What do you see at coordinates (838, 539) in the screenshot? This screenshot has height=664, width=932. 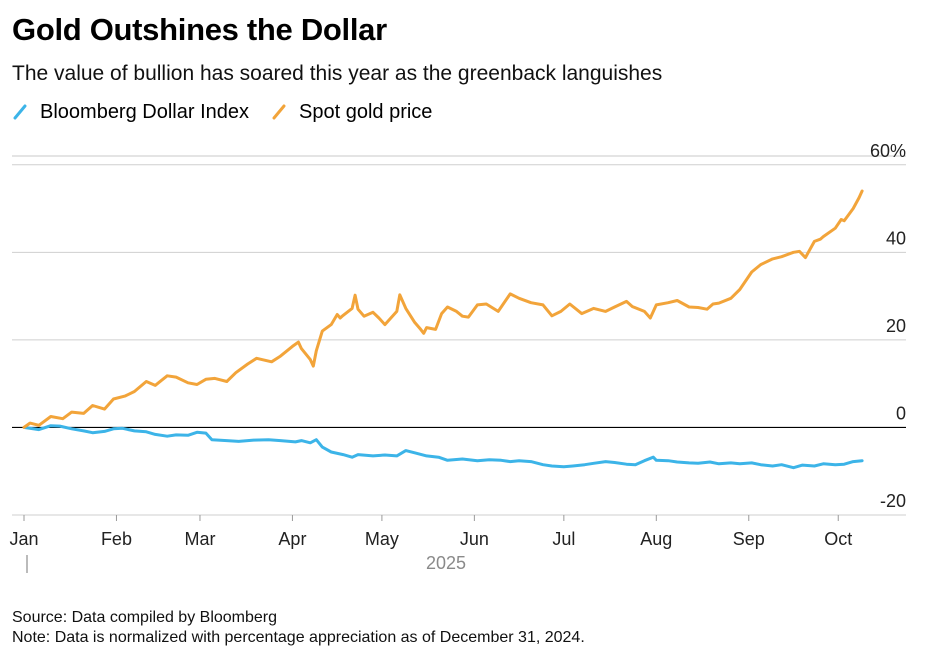 I see `x-tick-label: Oct` at bounding box center [838, 539].